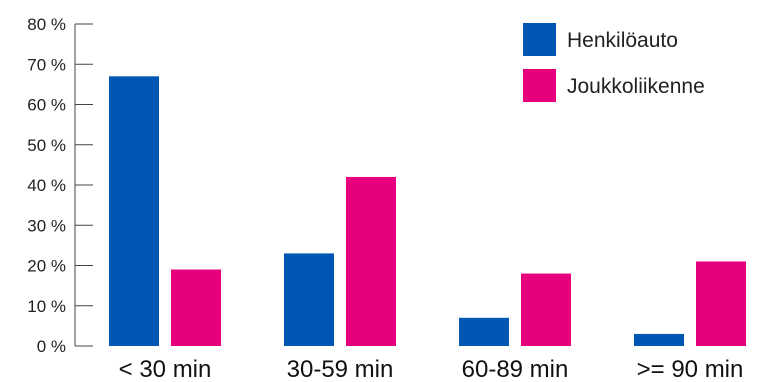  What do you see at coordinates (431, 369) in the screenshot?
I see `x-axis-labels: < 30 min 30-59 min 60-89 min >= 90 min` at bounding box center [431, 369].